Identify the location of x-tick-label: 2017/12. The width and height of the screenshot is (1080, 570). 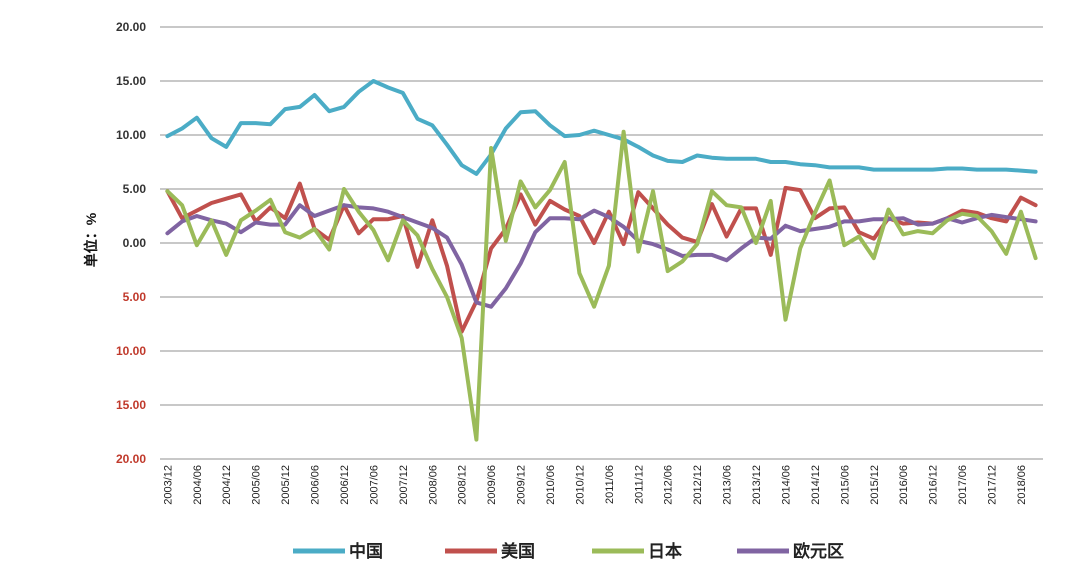
(992, 485).